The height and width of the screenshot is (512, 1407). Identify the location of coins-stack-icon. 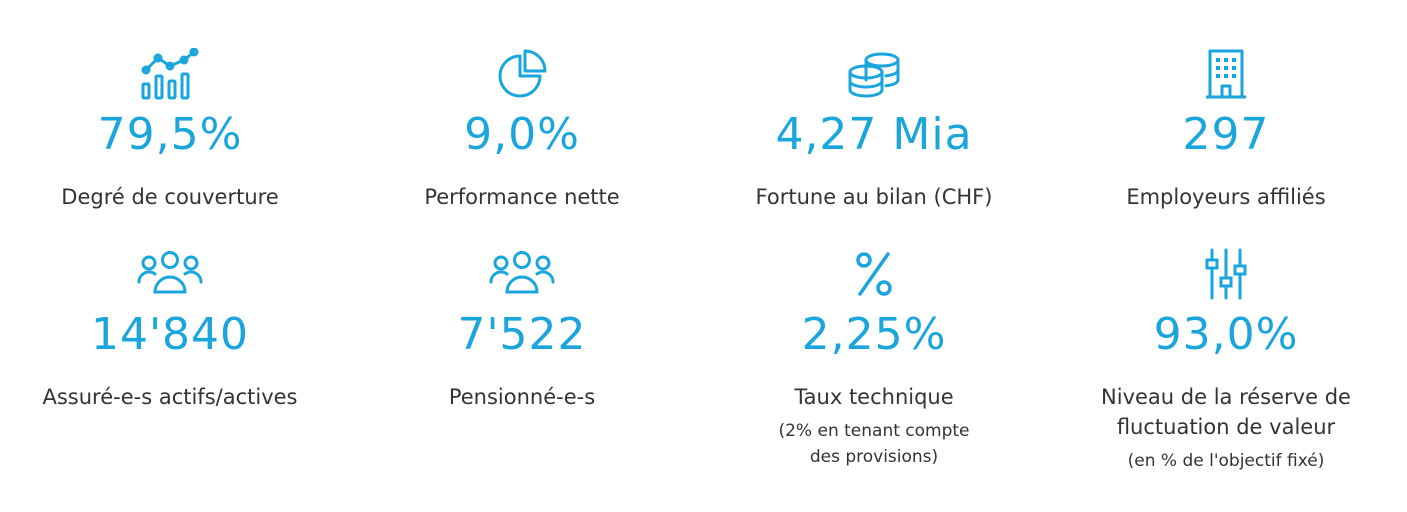
(874, 74).